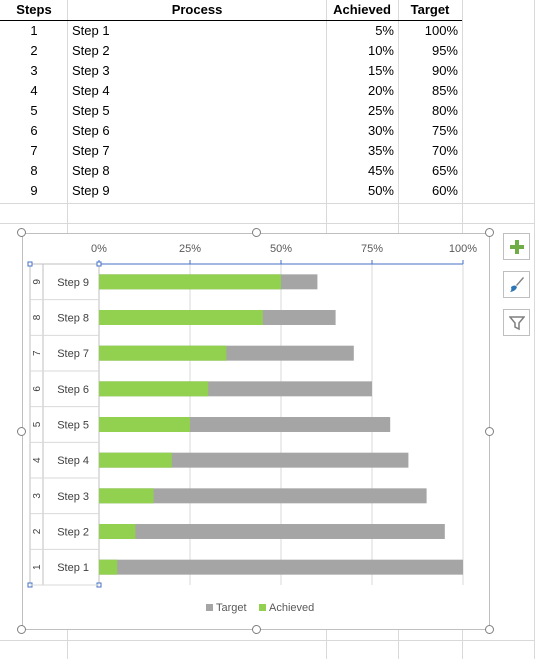 The width and height of the screenshot is (535, 659). What do you see at coordinates (37, 317) in the screenshot?
I see `outer-category-label: 8` at bounding box center [37, 317].